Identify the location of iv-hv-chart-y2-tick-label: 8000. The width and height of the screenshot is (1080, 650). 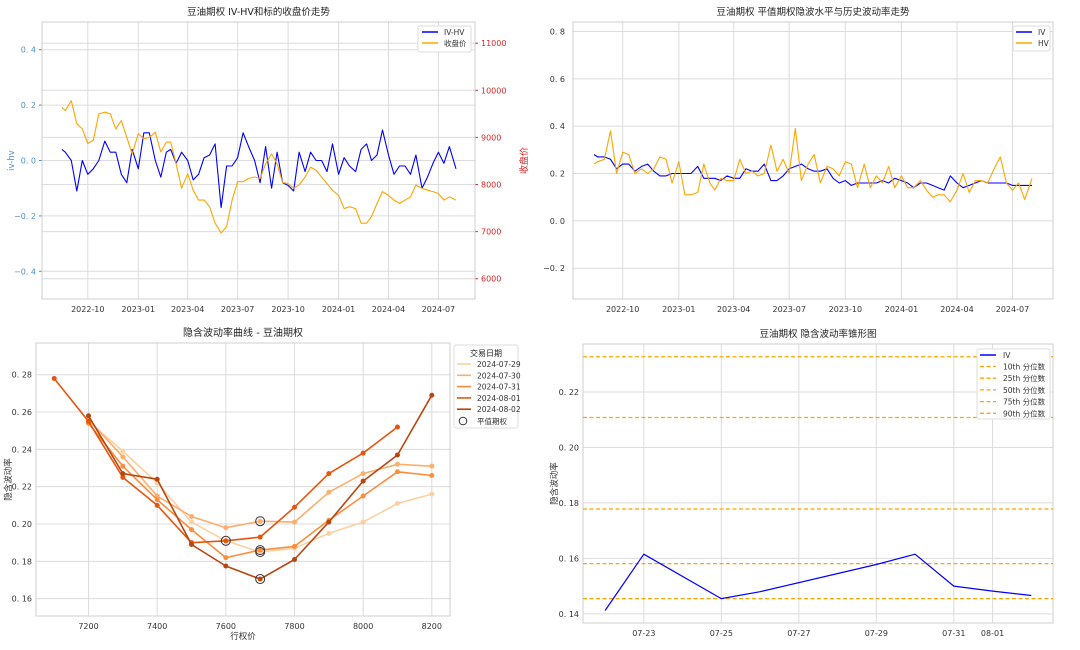
(491, 185).